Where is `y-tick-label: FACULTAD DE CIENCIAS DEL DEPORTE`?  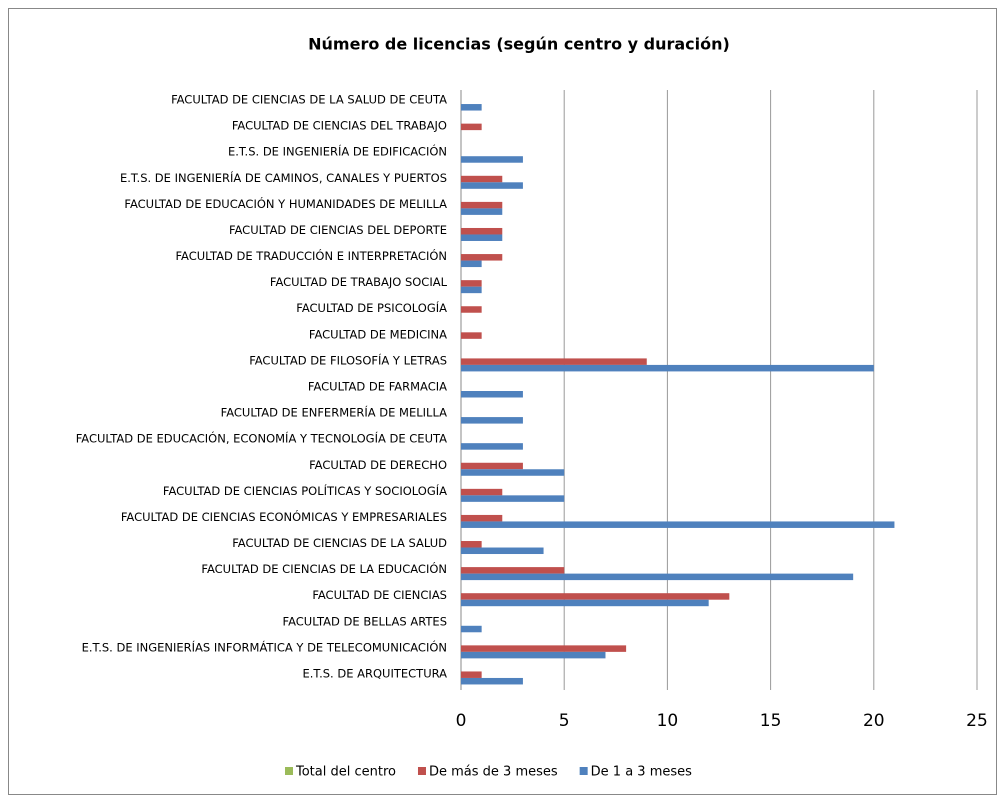
y-tick-label: FACULTAD DE CIENCIAS DEL DEPORTE is located at coordinates (338, 230).